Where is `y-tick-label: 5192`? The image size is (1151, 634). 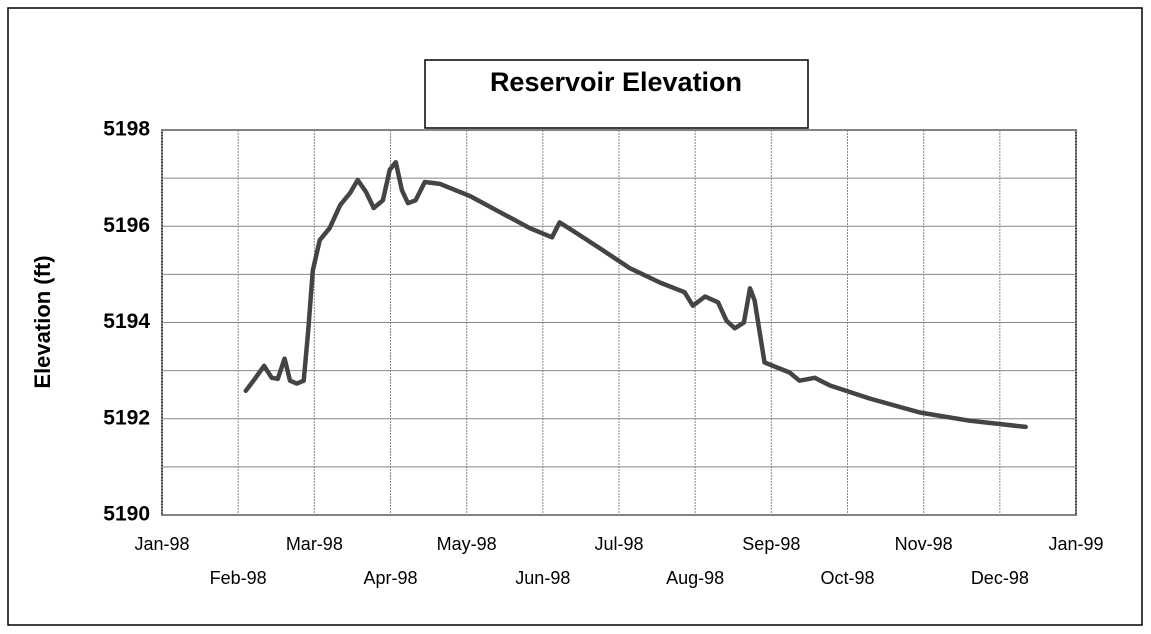
y-tick-label: 5192 is located at coordinates (126, 417).